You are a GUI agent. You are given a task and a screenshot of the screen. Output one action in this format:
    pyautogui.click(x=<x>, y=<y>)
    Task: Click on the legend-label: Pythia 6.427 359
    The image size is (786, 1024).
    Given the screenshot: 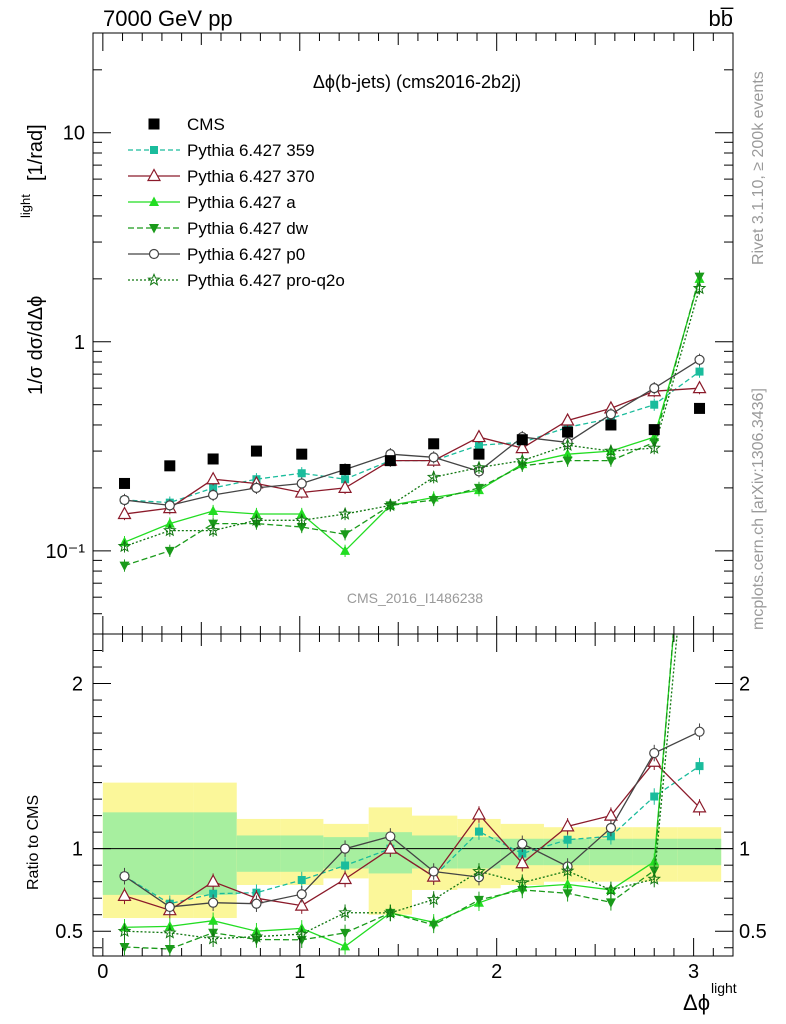 What is the action you would take?
    pyautogui.click(x=251, y=150)
    